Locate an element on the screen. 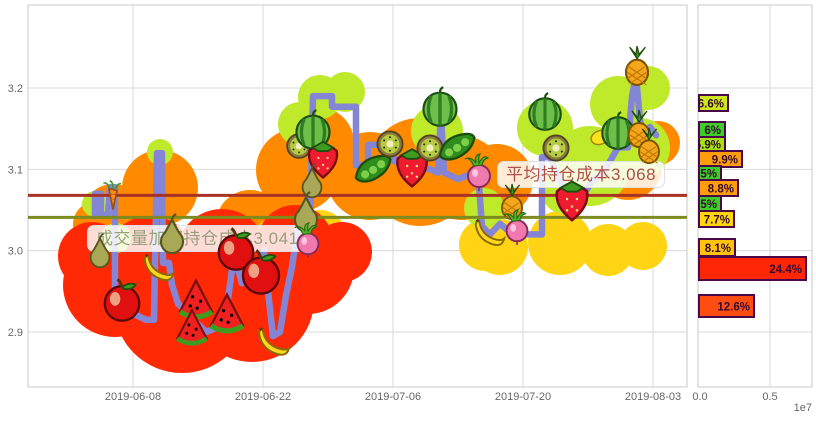 The height and width of the screenshot is (422, 816). svg-text: 12.6% is located at coordinates (733, 308).